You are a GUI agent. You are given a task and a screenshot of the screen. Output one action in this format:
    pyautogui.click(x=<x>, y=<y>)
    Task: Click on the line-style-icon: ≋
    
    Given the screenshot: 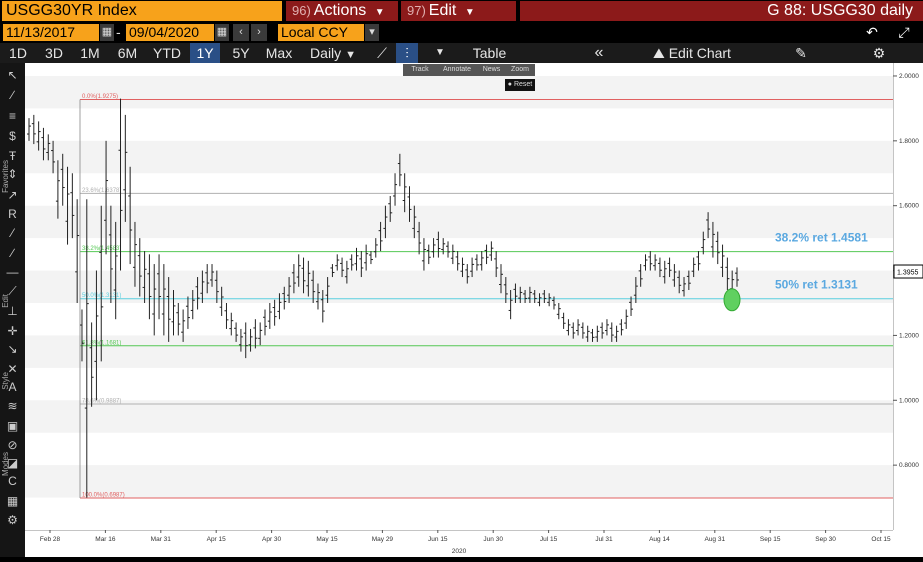 What is the action you would take?
    pyautogui.click(x=12, y=406)
    